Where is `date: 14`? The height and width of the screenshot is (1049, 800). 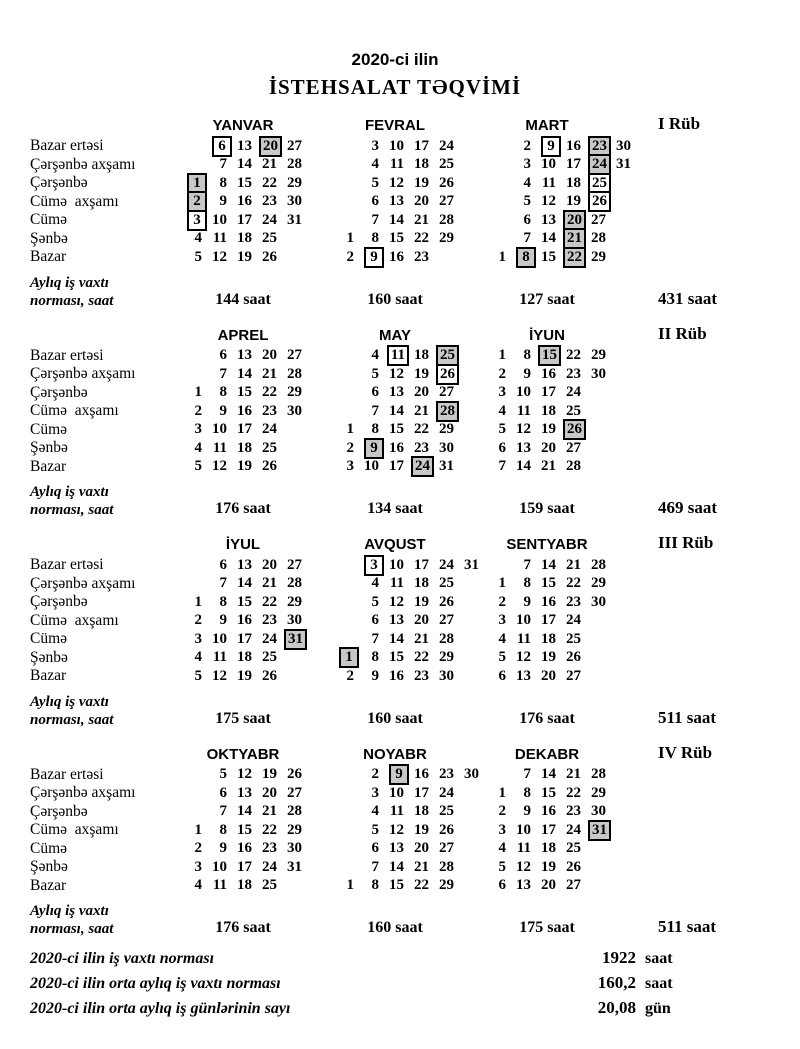
date: 14 is located at coordinates (244, 373).